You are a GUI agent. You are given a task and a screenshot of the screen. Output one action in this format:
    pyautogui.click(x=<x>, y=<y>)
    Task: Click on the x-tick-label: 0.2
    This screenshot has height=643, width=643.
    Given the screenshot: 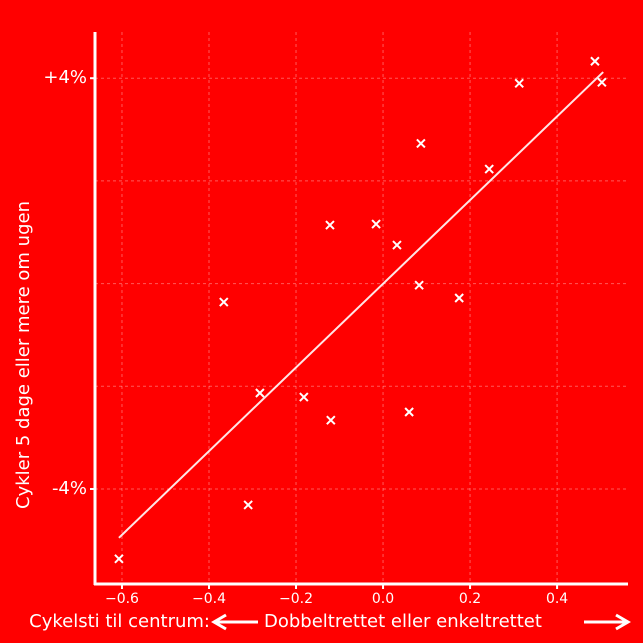 What is the action you would take?
    pyautogui.click(x=470, y=599)
    